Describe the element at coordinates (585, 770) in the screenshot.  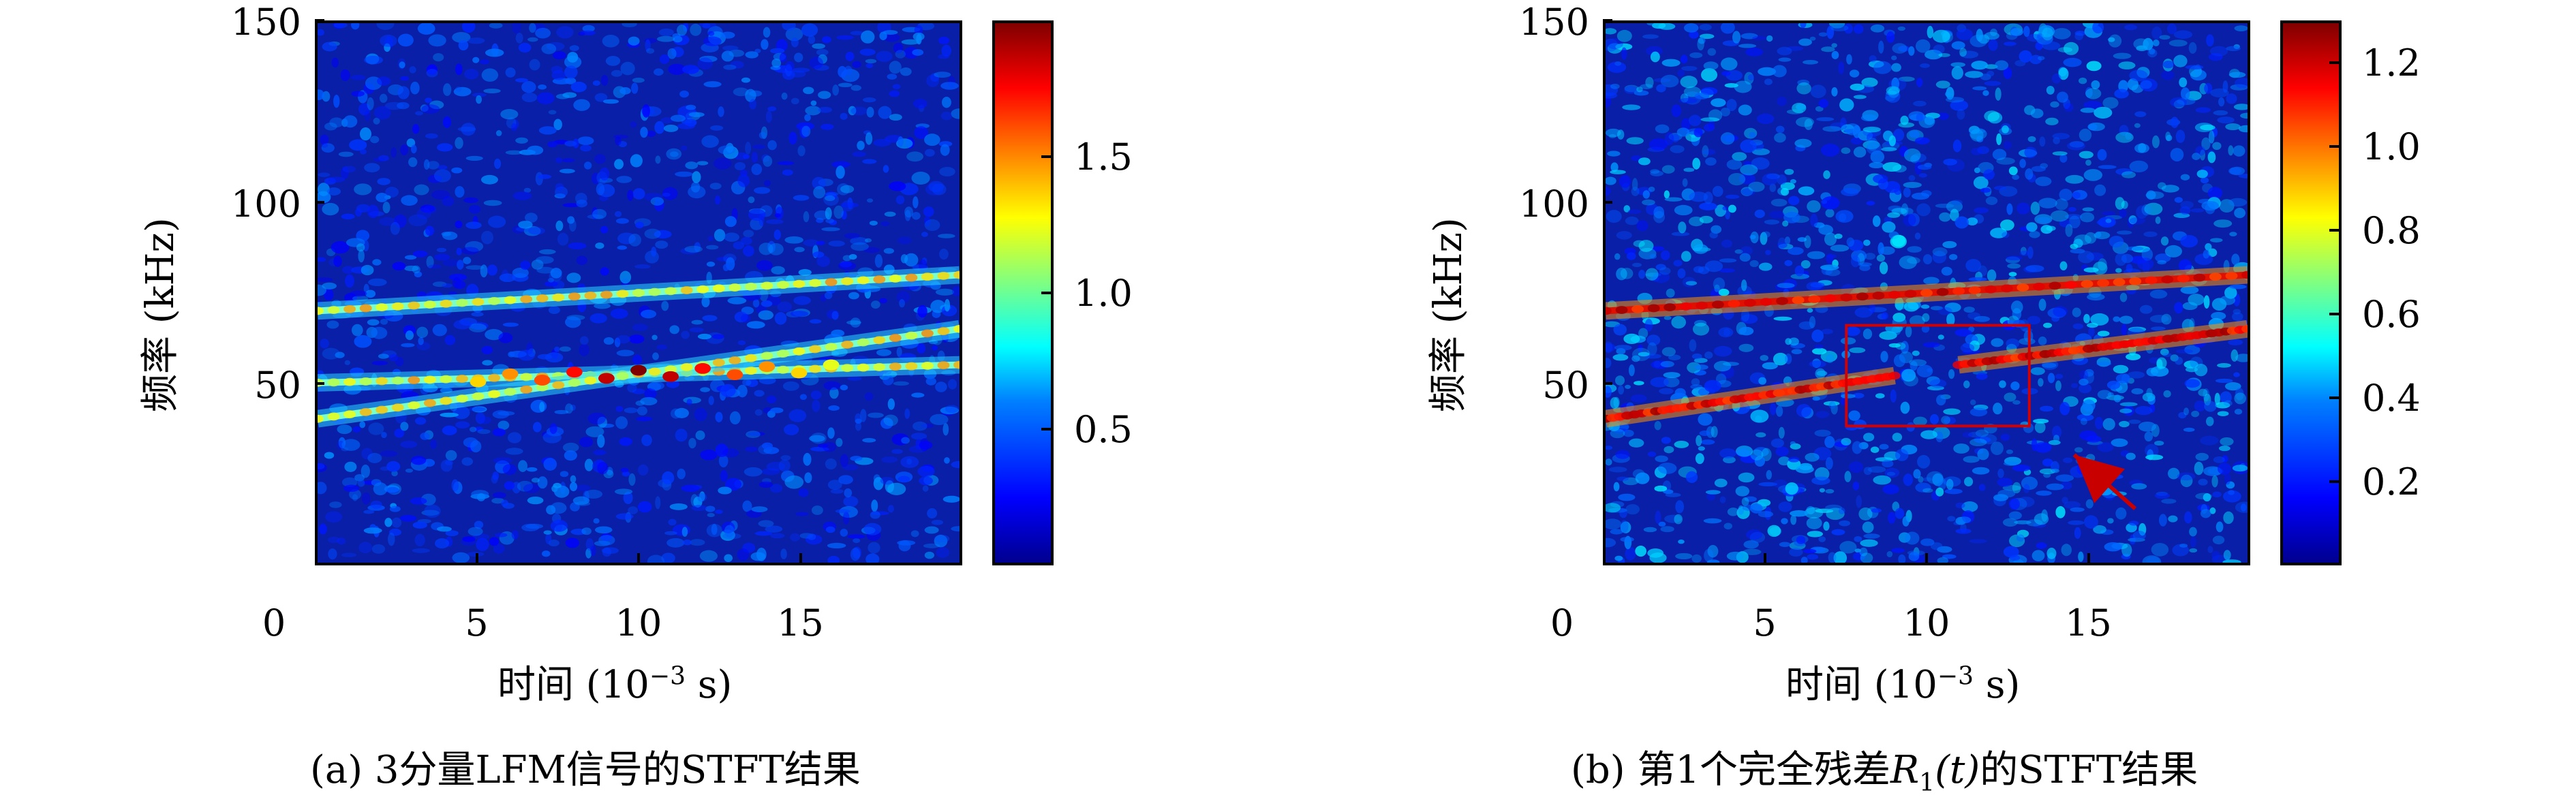
I see `caption-a: (a) 3分量LFM信号的STFT结果` at that location.